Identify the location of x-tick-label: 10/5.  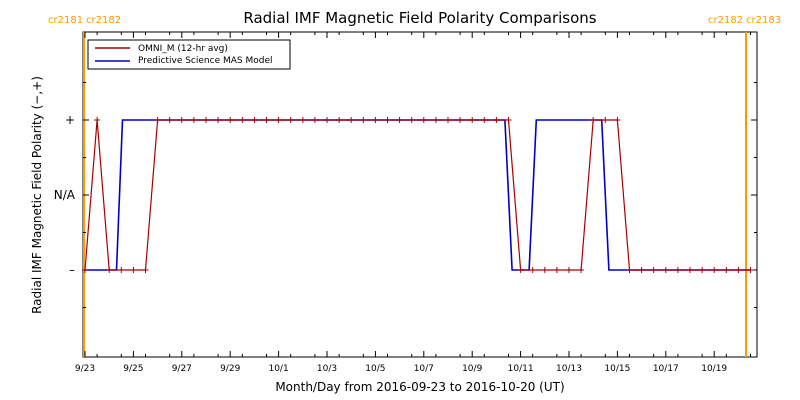
(375, 369).